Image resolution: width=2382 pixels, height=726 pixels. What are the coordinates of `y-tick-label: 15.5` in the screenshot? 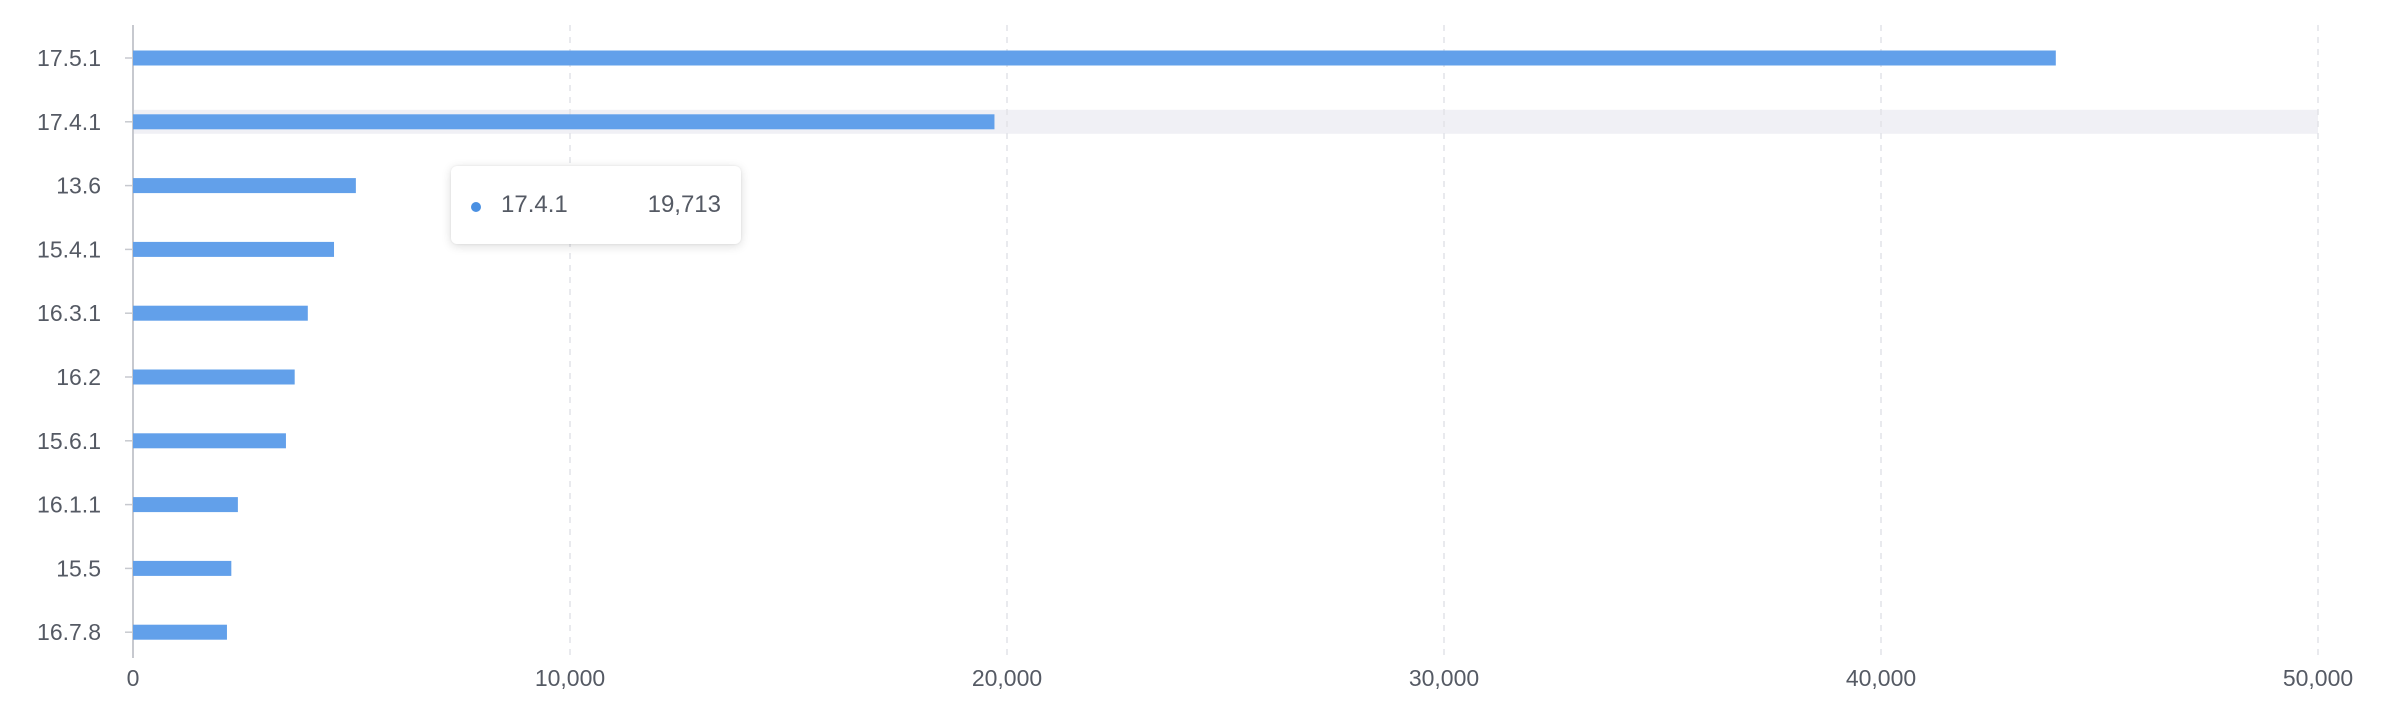 It's located at (78, 568).